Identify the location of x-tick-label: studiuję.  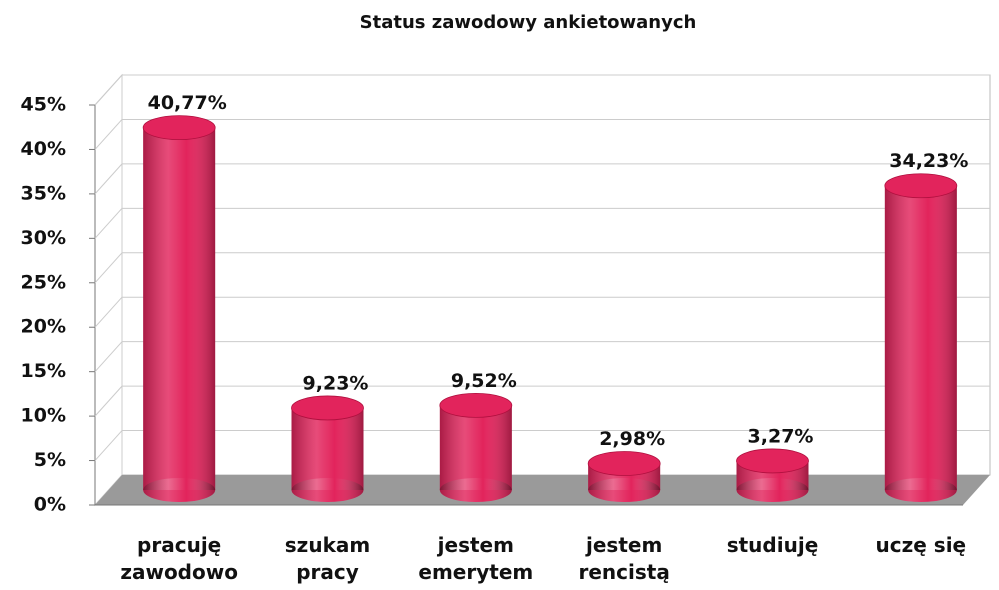
(772, 545).